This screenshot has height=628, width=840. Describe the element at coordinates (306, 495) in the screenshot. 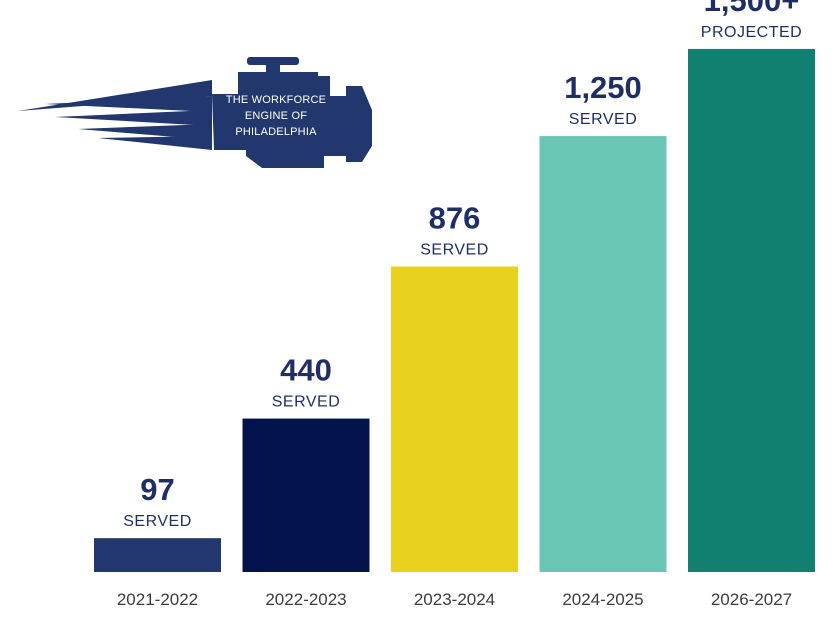

I see `bar-2022-2023` at that location.